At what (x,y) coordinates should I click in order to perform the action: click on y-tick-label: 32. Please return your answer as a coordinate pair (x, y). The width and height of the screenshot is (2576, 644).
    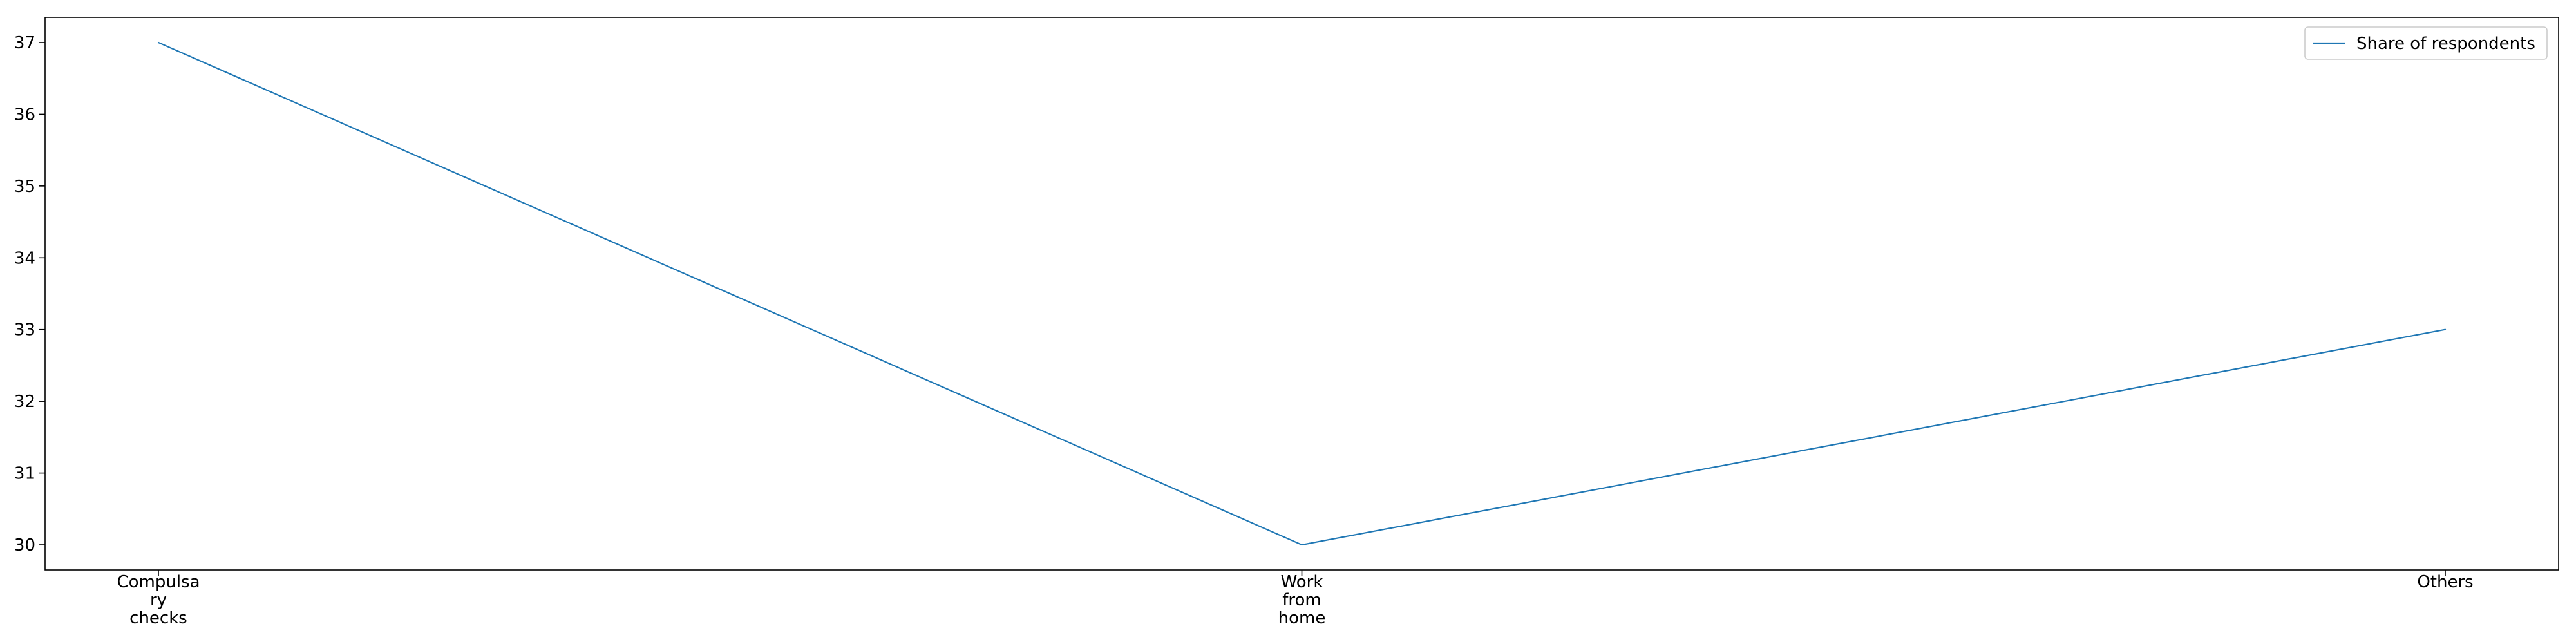
    Looking at the image, I should click on (24, 402).